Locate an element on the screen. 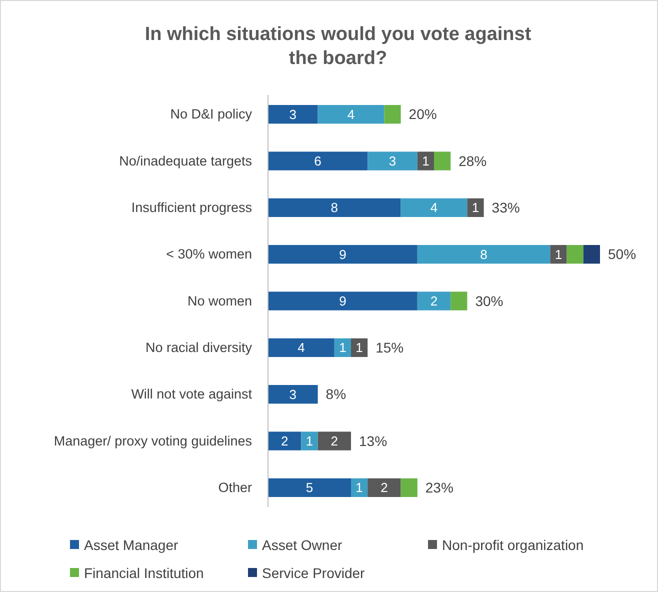 This screenshot has width=658, height=592. legend-label: Asset Owner is located at coordinates (302, 544).